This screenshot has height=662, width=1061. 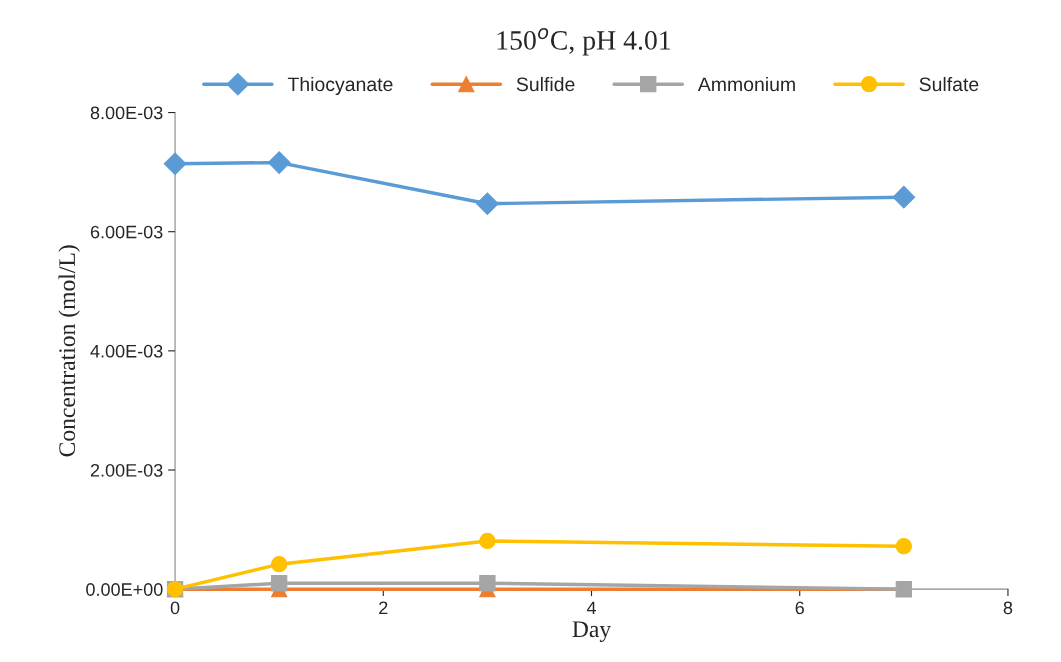 What do you see at coordinates (949, 84) in the screenshot?
I see `legend-label: Sulfate` at bounding box center [949, 84].